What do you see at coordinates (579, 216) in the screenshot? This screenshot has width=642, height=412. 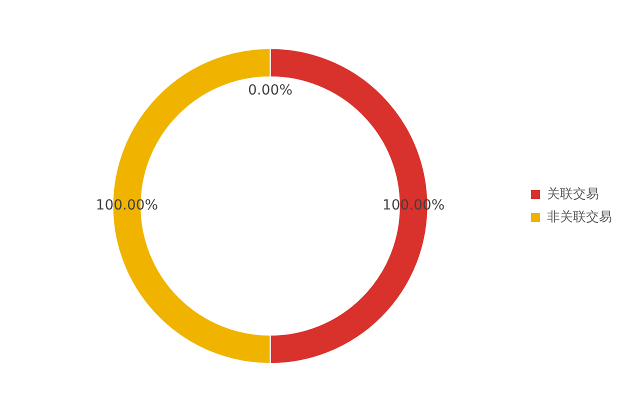 I see `legend-label: 非关联交易` at bounding box center [579, 216].